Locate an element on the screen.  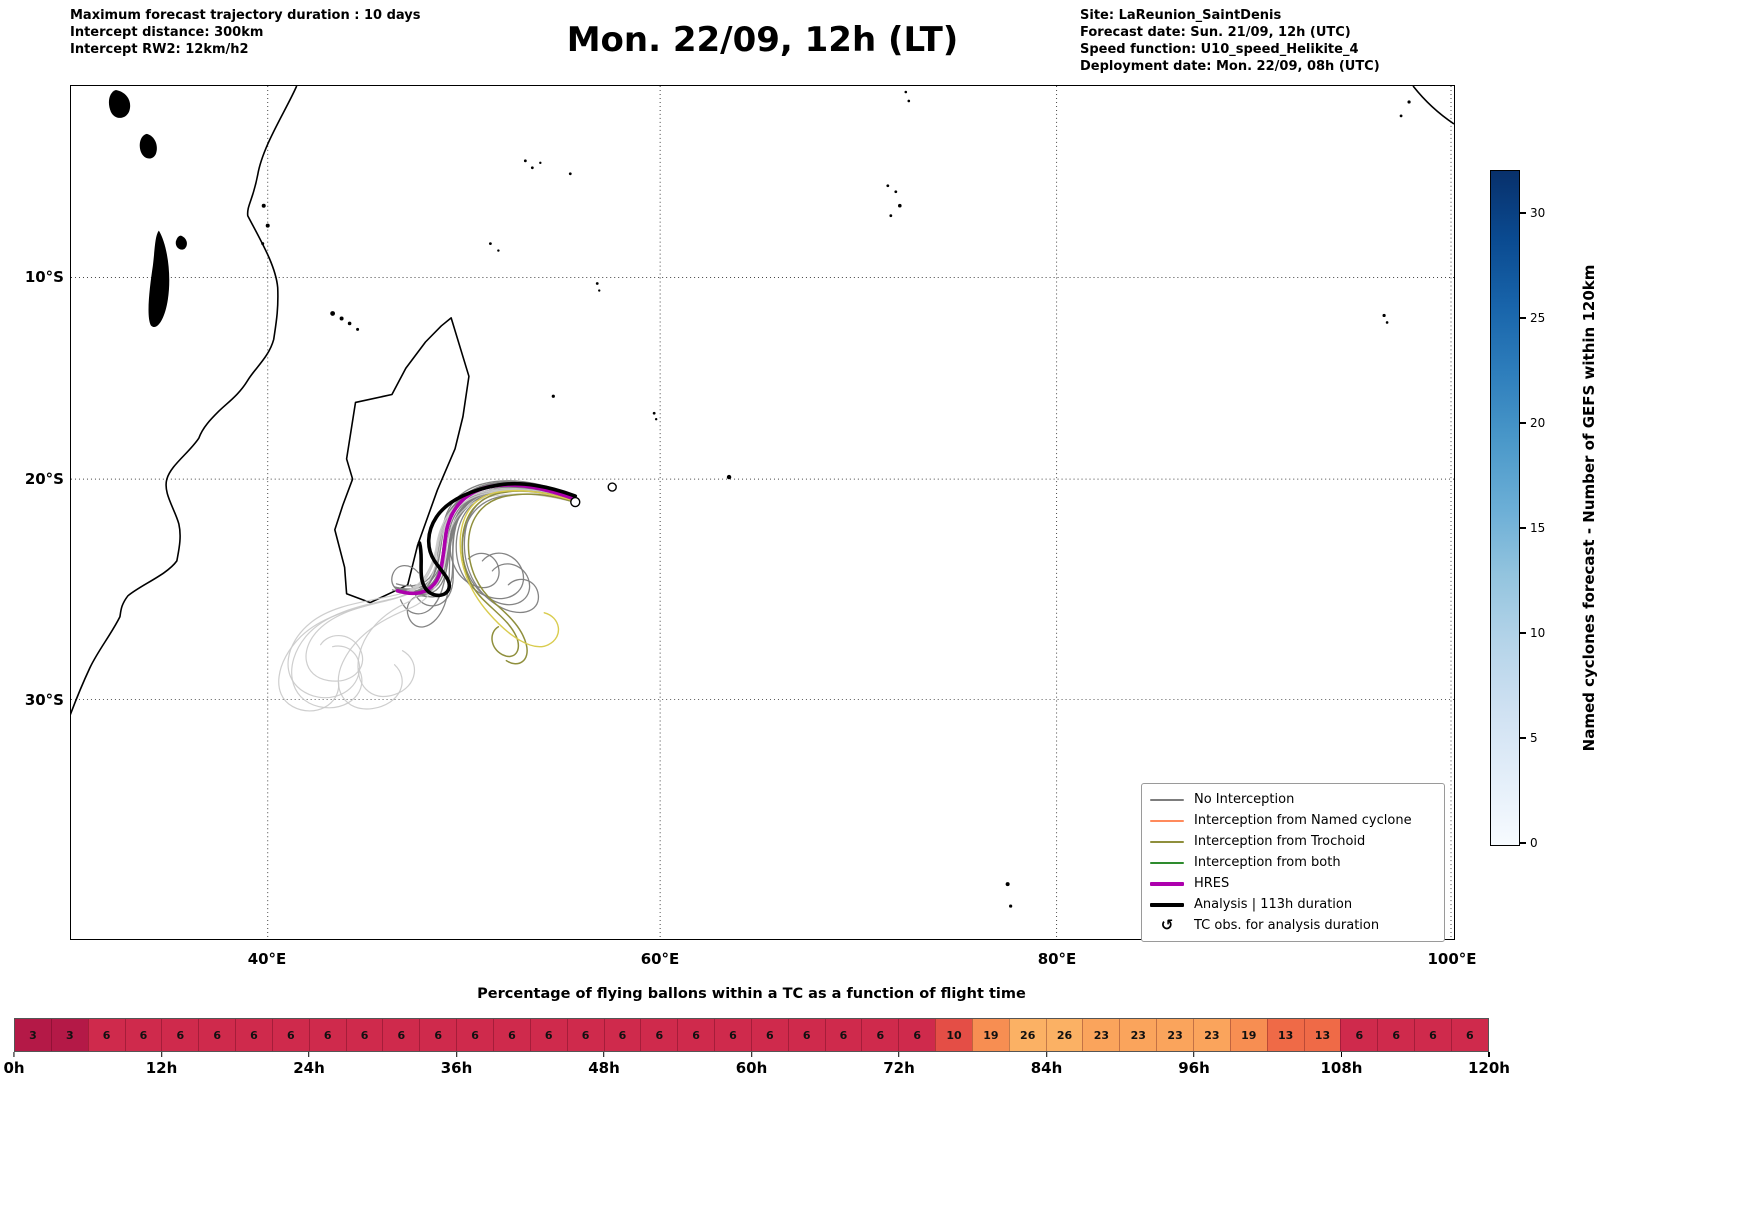
colorbar is located at coordinates (1505, 508).